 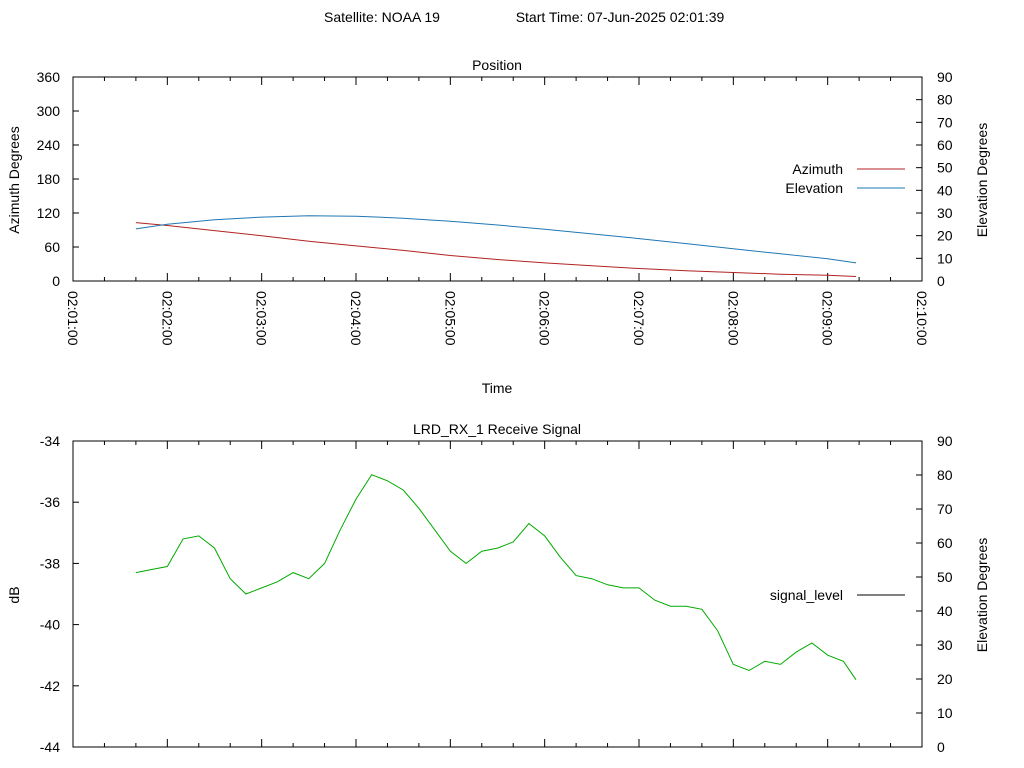 I want to click on x-tick-label: 02:07:00, so click(x=639, y=318).